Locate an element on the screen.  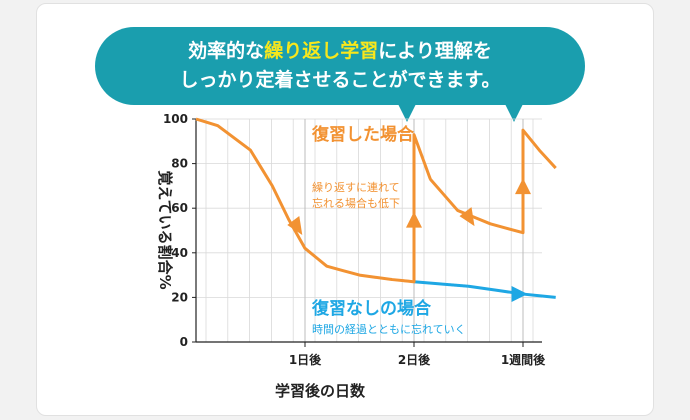
not-reviewed-series-note: 時間の経過とともに忘れていく is located at coordinates (389, 329).